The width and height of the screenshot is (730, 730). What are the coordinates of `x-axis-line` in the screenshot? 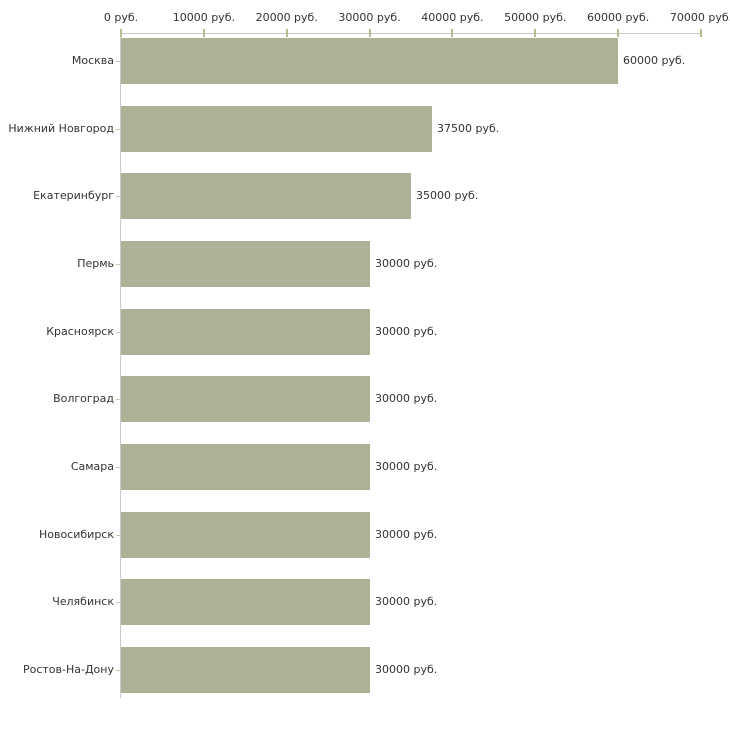 It's located at (411, 33).